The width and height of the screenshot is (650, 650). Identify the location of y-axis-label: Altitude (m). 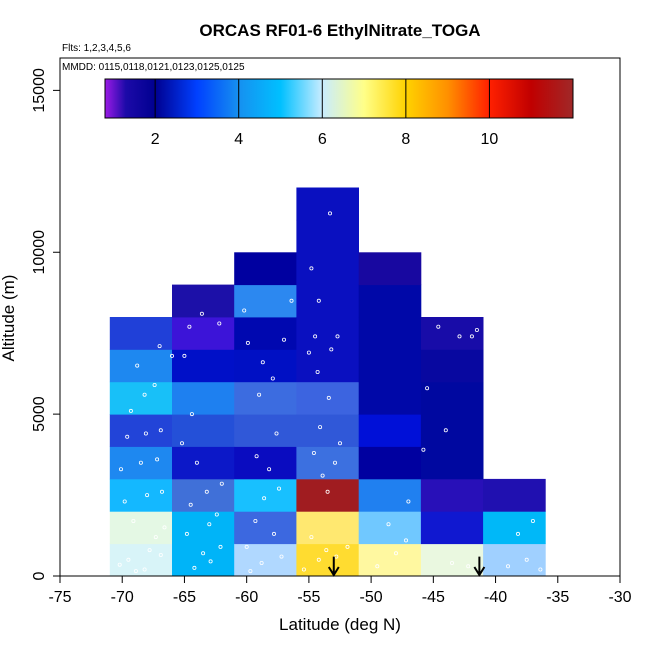
(9, 318).